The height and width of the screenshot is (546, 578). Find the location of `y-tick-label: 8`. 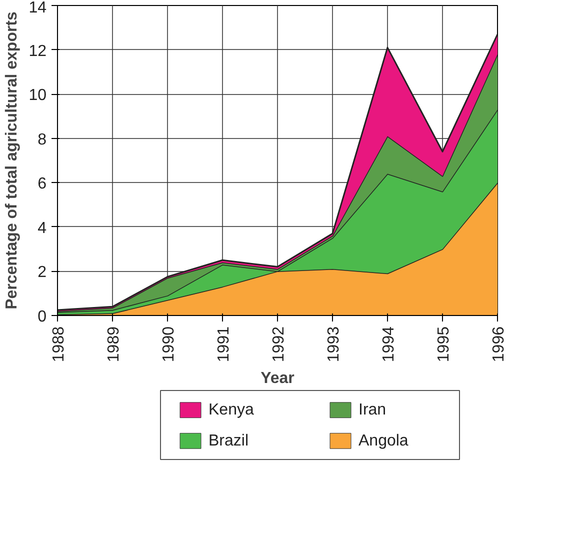

y-tick-label: 8 is located at coordinates (42, 139).